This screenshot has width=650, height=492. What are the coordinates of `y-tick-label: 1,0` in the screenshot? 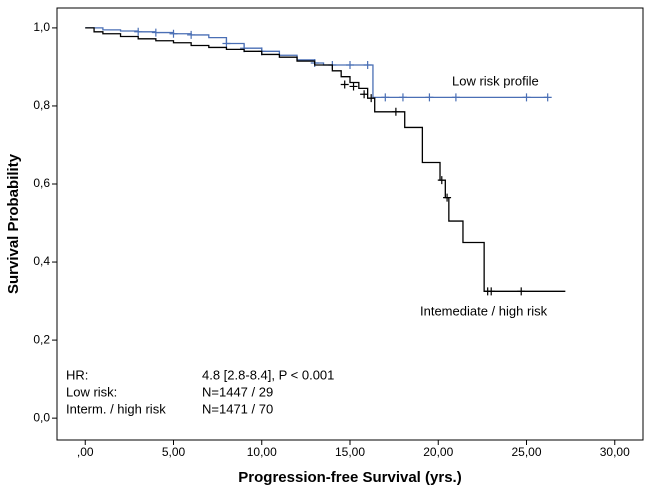 It's located at (41, 27).